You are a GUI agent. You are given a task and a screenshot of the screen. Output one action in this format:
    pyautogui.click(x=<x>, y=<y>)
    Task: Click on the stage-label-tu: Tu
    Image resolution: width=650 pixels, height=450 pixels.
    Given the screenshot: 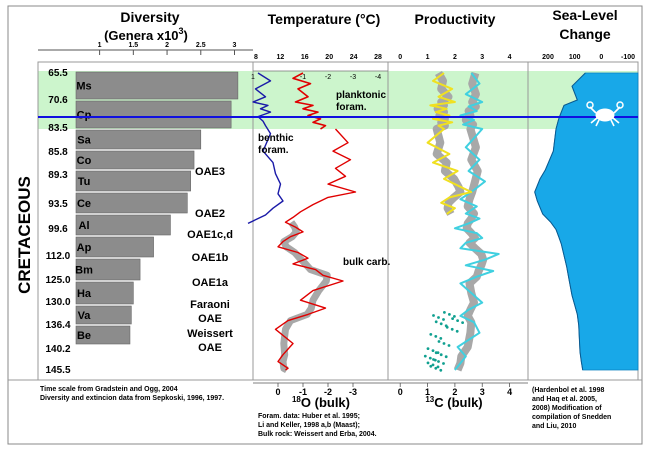 What is the action you would take?
    pyautogui.click(x=84, y=182)
    